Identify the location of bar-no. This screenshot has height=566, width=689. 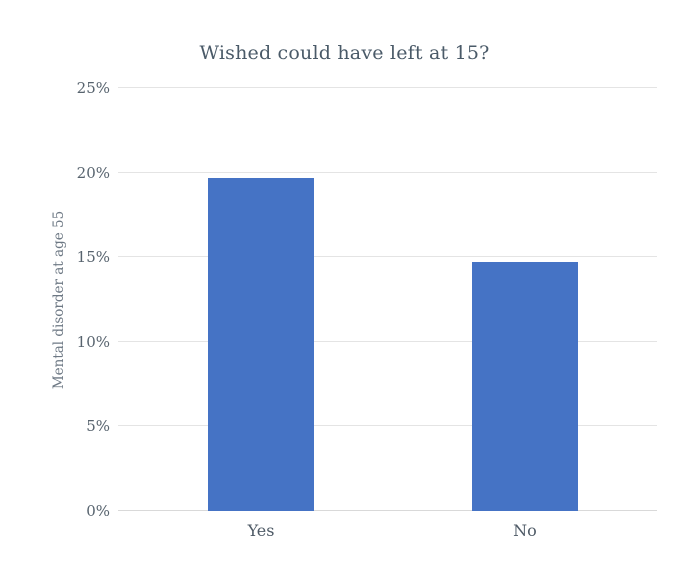
(525, 386).